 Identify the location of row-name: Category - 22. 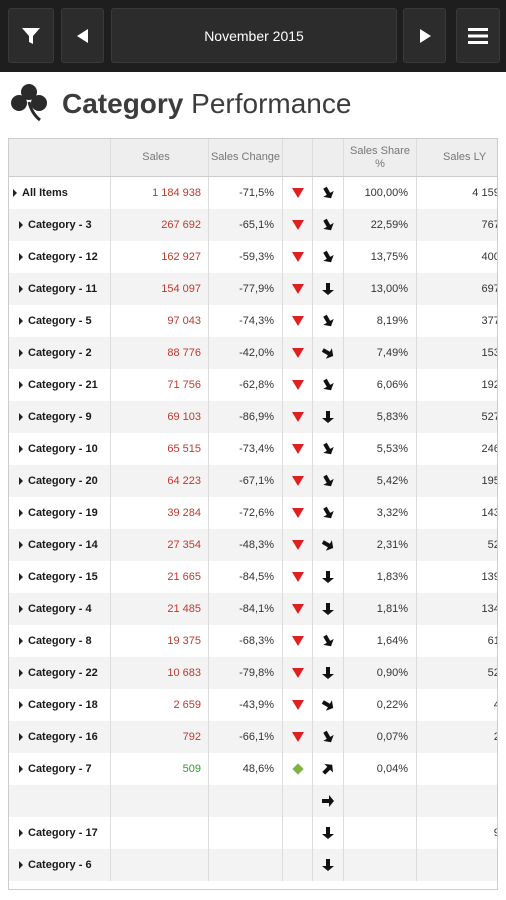
(60, 673).